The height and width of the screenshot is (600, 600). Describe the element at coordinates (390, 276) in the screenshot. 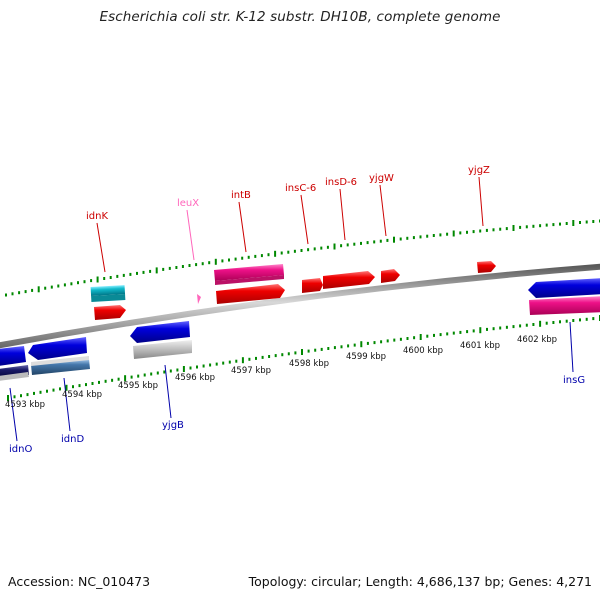

I see `gene-yjgW-arrow` at that location.